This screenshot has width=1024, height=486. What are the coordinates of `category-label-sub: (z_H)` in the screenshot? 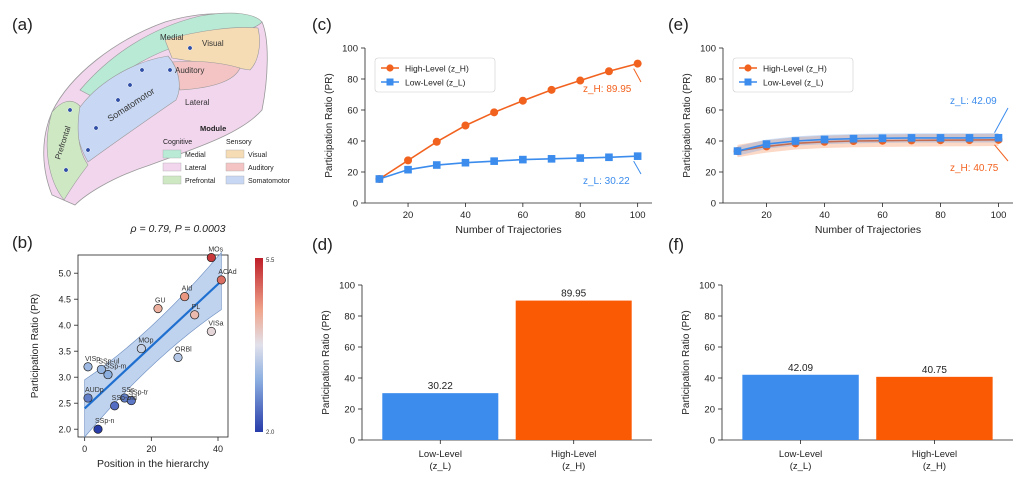 It's located at (573, 466).